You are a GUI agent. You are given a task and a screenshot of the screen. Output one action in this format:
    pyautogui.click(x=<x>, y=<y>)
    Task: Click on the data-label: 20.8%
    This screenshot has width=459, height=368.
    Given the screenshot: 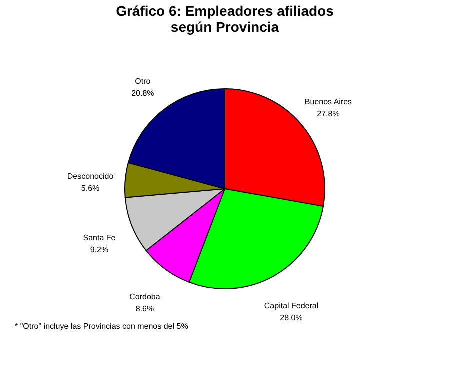 What is the action you would take?
    pyautogui.click(x=143, y=93)
    